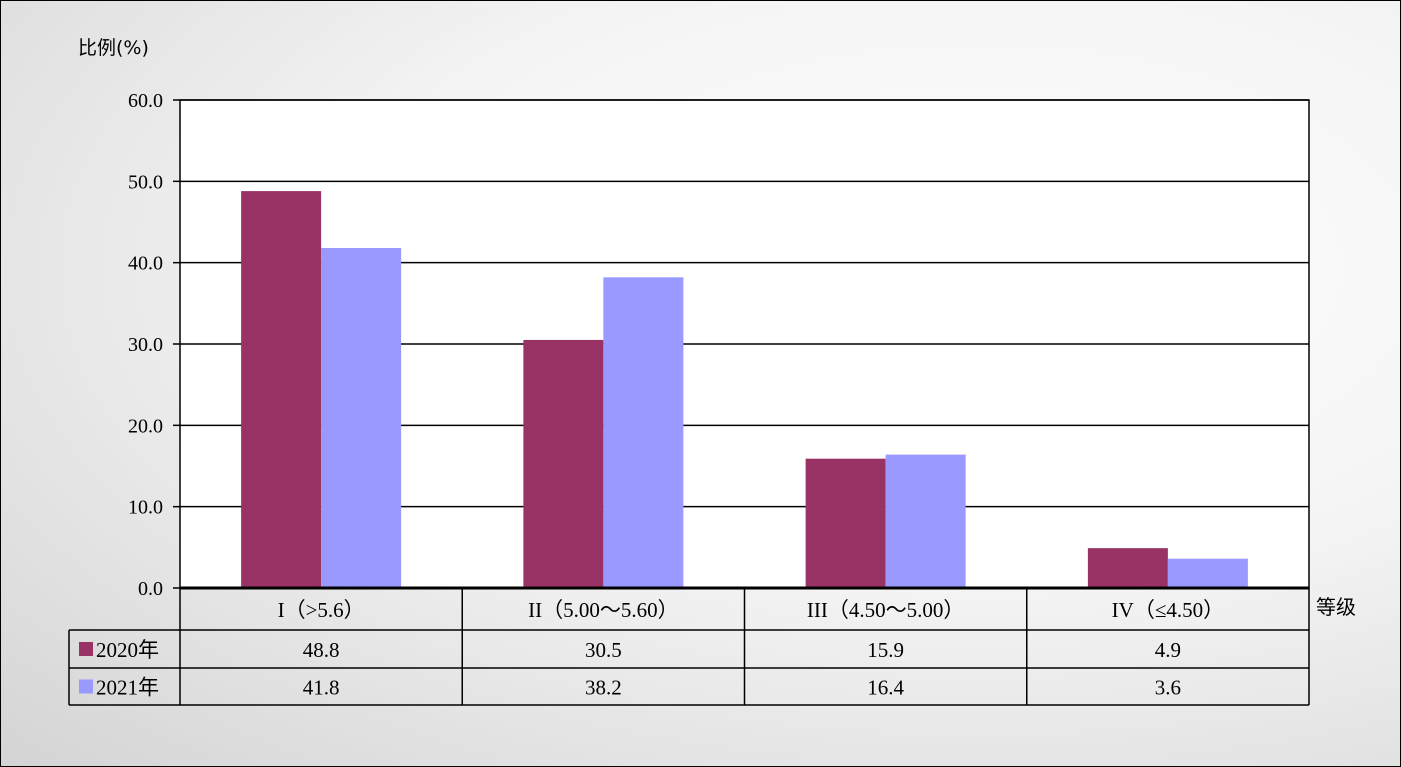 This screenshot has width=1401, height=767. Describe the element at coordinates (145, 182) in the screenshot. I see `y-tick-label: 50.0` at that location.